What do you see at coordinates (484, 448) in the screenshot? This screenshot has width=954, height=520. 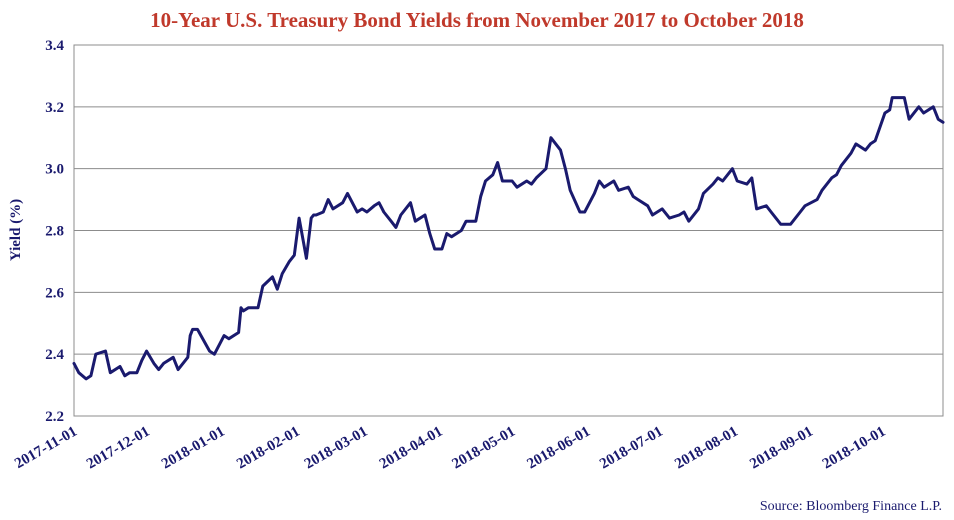 I see `x-tick-label: 2018-05-01` at bounding box center [484, 448].